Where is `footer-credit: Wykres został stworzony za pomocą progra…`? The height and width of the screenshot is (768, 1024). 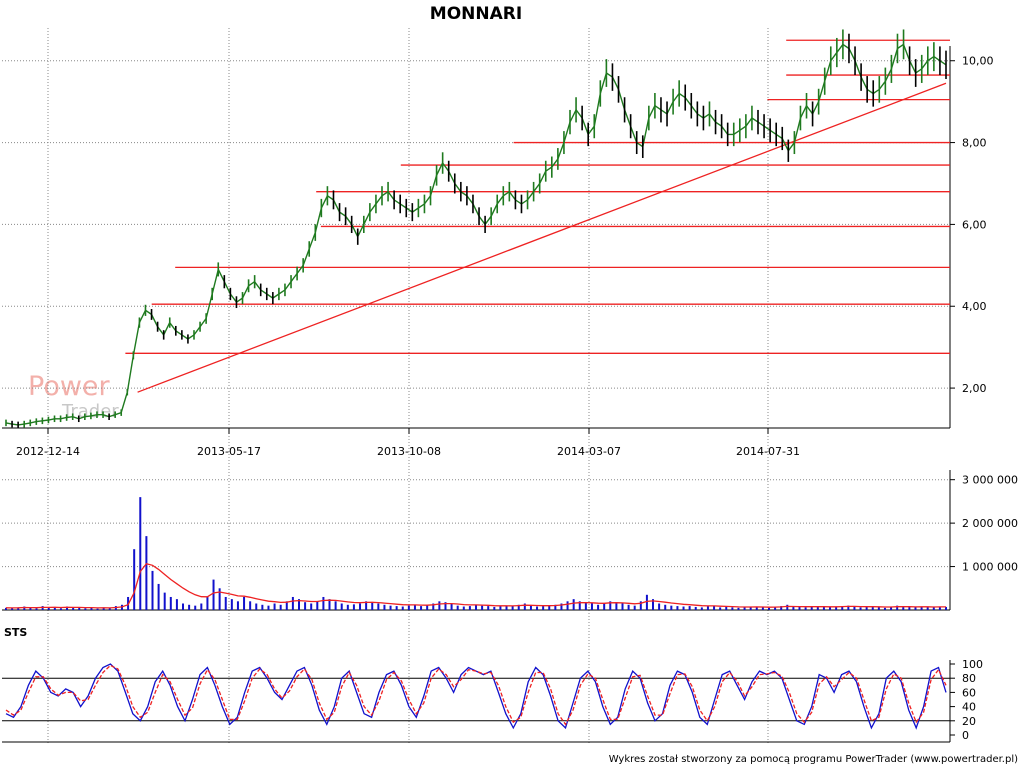
footer-credit: Wykres został stworzony za pomocą progra… is located at coordinates (813, 759).